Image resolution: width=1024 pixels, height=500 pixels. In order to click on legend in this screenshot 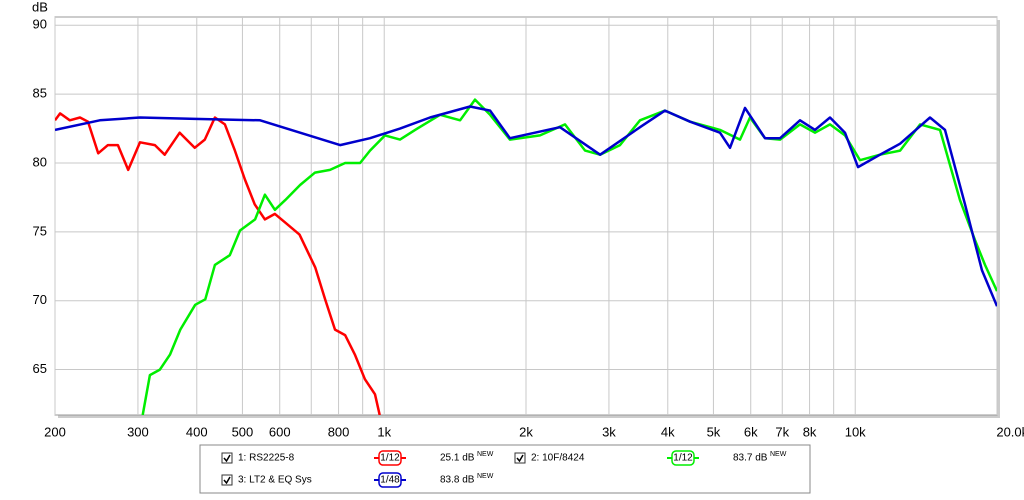, I will do `click(505, 469)`.